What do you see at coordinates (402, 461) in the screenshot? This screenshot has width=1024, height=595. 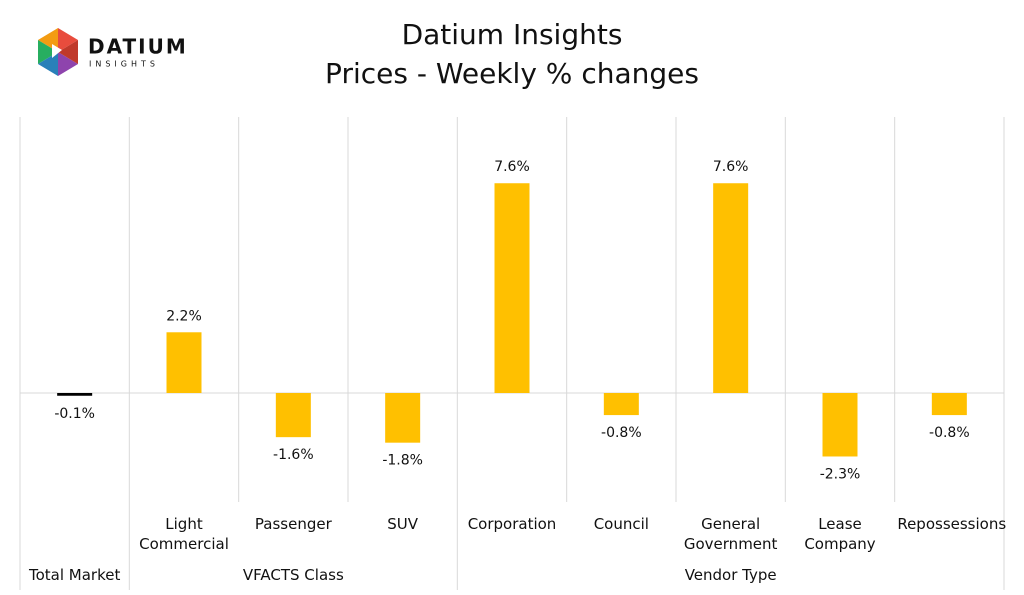 I see `data-label: -1.8%` at bounding box center [402, 461].